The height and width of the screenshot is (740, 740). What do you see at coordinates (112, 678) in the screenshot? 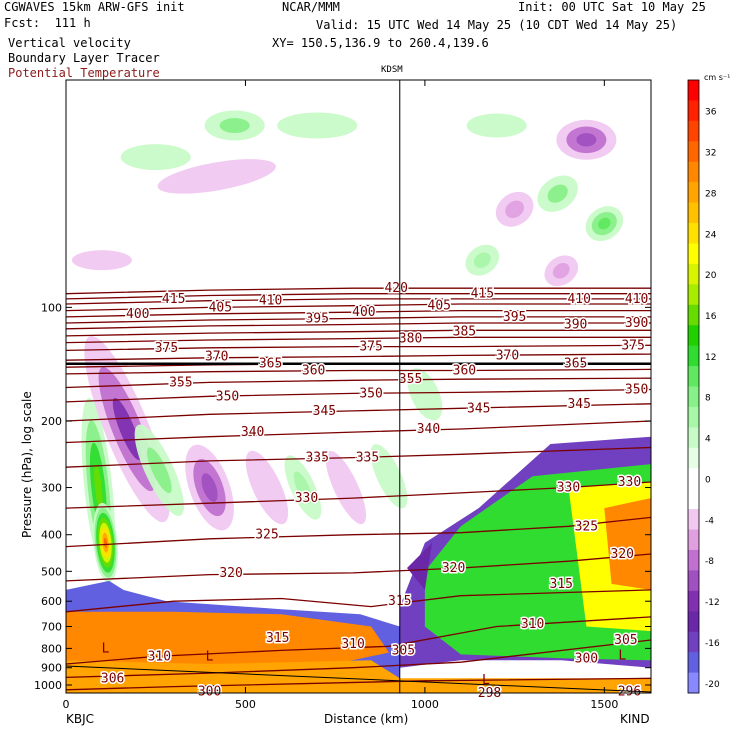
I see `theta-contour-label: 306` at bounding box center [112, 678].